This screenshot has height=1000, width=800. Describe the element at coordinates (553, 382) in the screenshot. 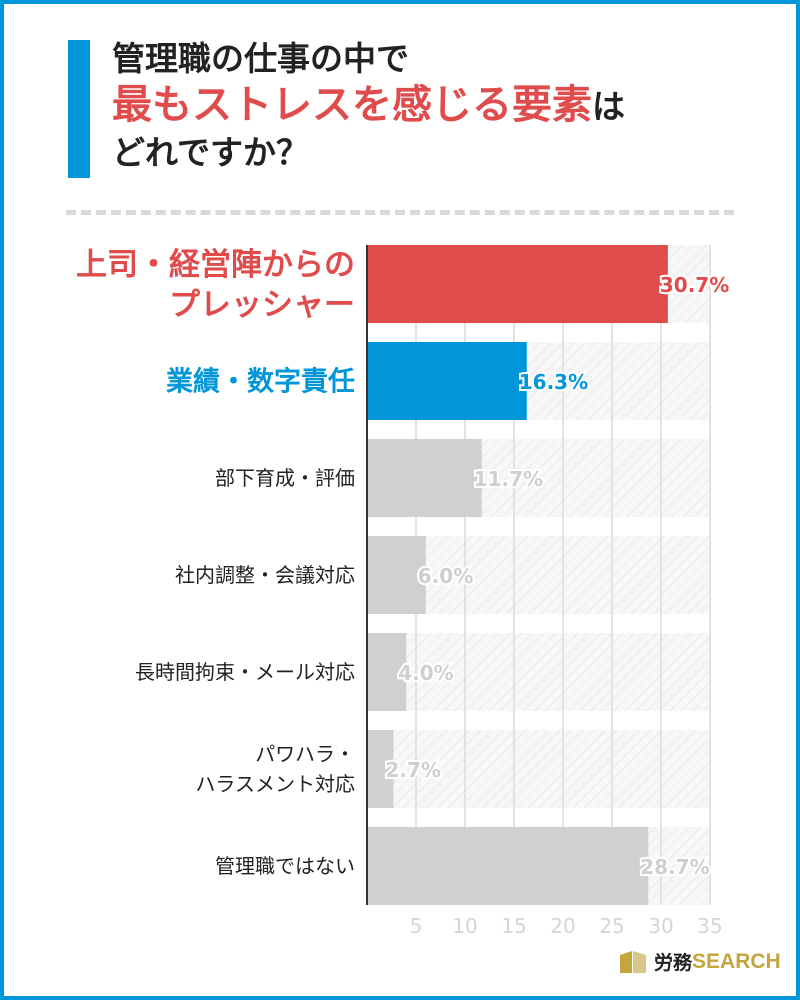

I see `data-label: 16.3%` at that location.